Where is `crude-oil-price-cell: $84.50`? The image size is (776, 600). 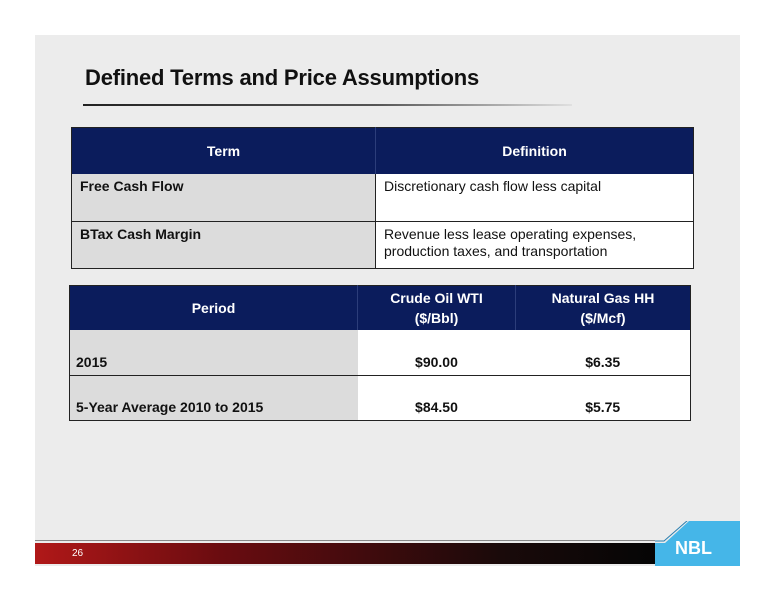
crude-oil-price-cell: $84.50 is located at coordinates (436, 397).